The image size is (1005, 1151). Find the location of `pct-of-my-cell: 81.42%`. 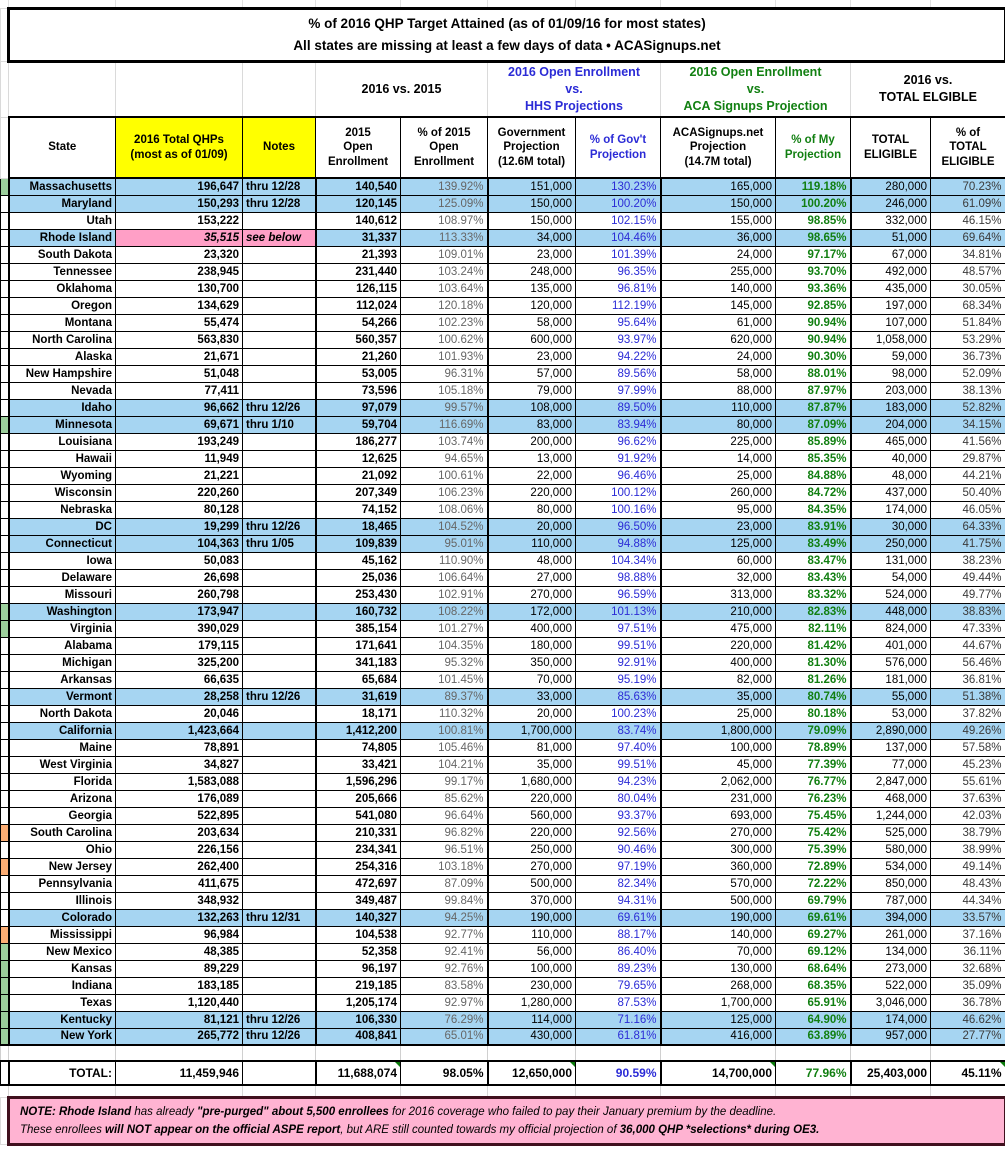

pct-of-my-cell: 81.42% is located at coordinates (813, 645).